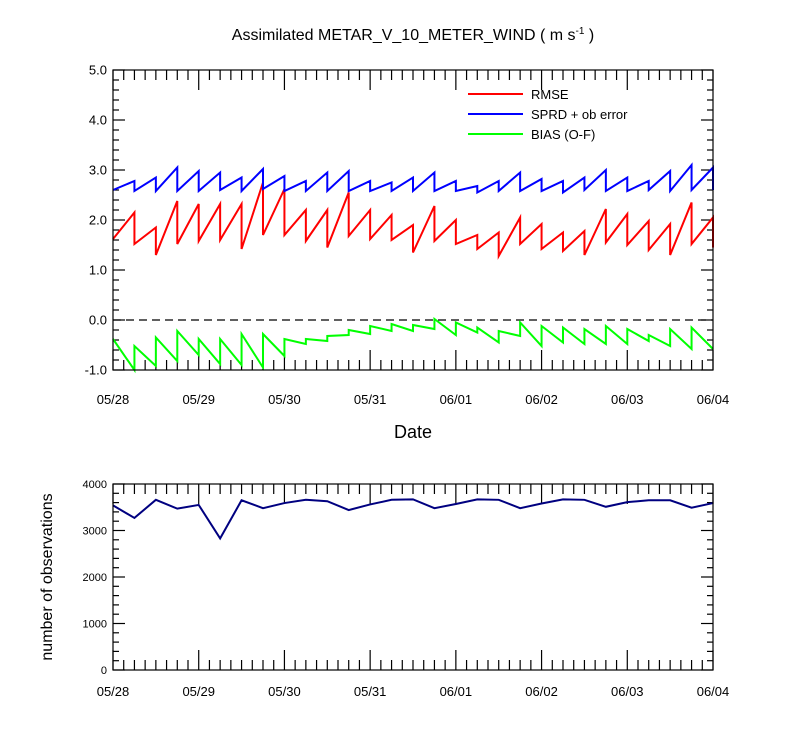  I want to click on top-y-tick-labels: -1.0 0.0 1.0 2.0 3.0 4.0 5.0, so click(96, 220).